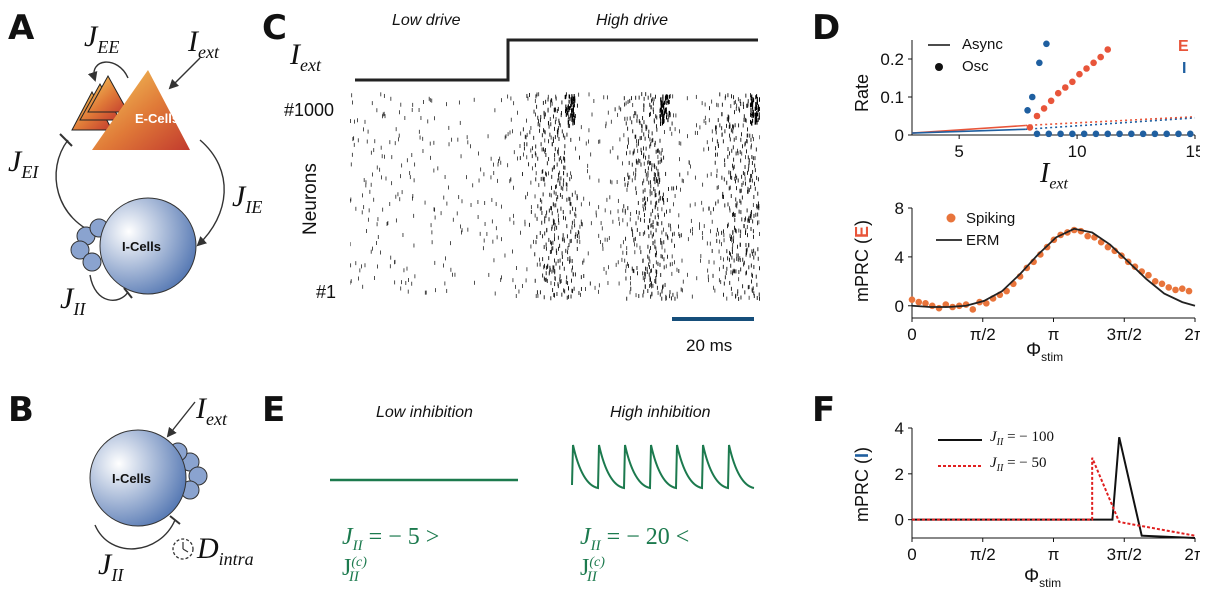 The width and height of the screenshot is (1207, 592). I want to click on mprc-i-x-tick-label: π/2, so click(983, 554).